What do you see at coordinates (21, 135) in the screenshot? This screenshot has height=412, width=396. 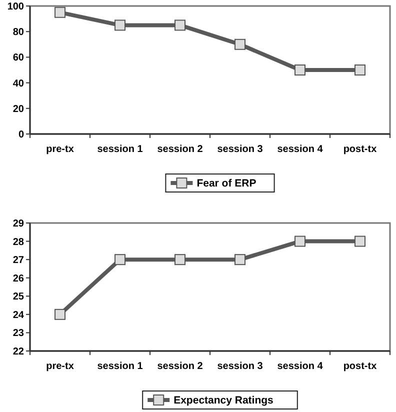 I see `y-tick-label: 0` at bounding box center [21, 135].